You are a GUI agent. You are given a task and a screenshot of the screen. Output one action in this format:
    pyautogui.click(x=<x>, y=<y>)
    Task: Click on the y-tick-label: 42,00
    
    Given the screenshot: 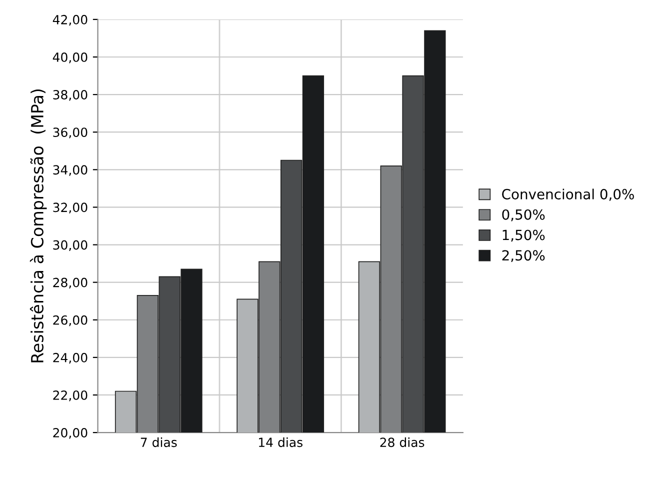 What is the action you would take?
    pyautogui.click(x=70, y=20)
    